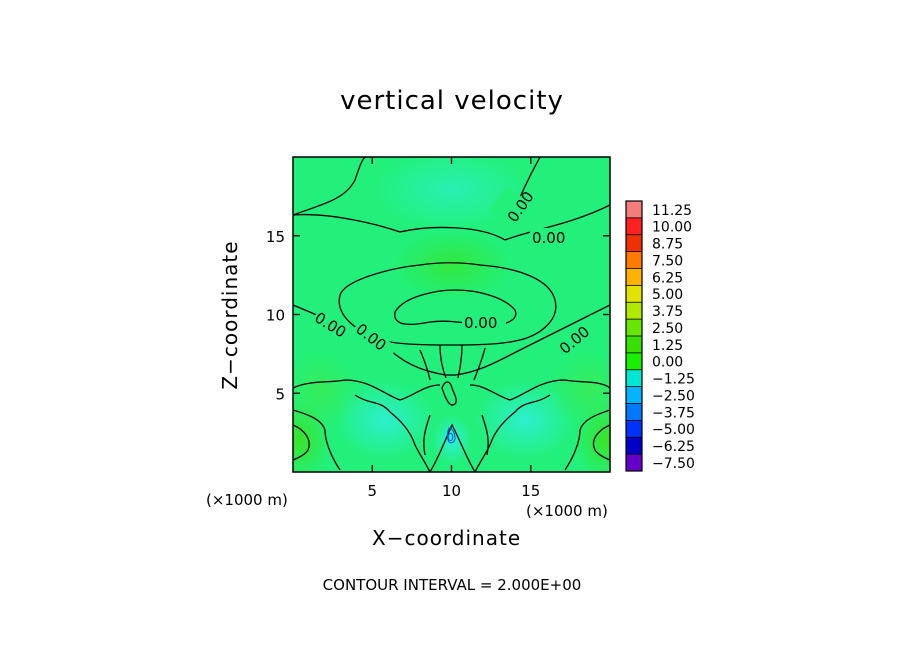 Image resolution: width=904 pixels, height=658 pixels. I want to click on contour-label: 0, so click(450, 437).